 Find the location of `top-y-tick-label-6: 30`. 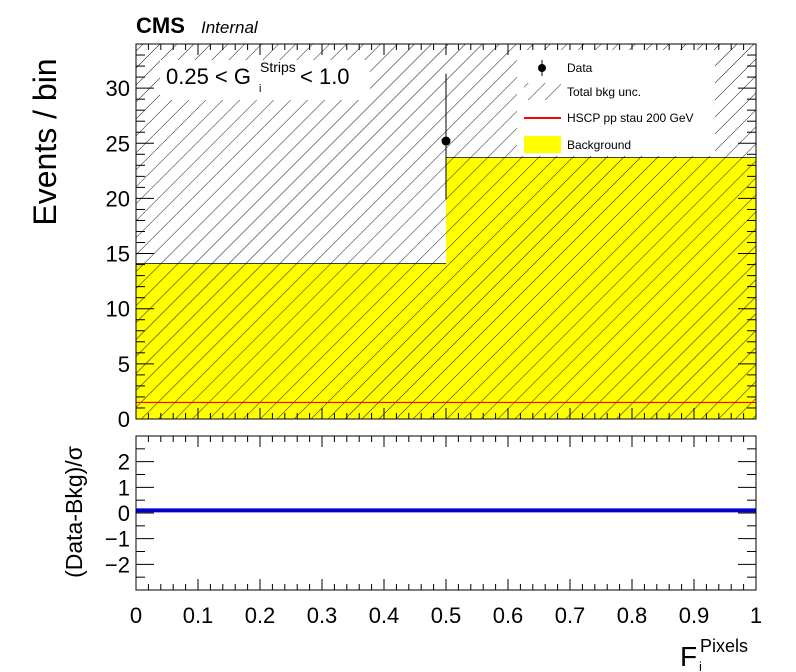

top-y-tick-label-6: 30 is located at coordinates (118, 88).